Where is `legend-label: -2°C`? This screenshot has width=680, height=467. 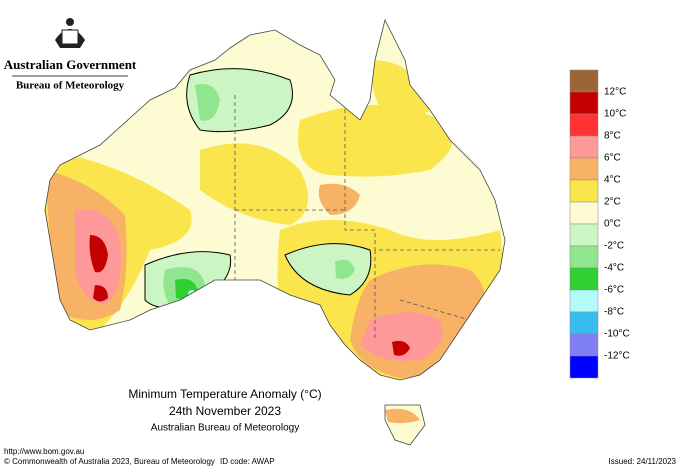 legend-label: -2°C is located at coordinates (614, 246).